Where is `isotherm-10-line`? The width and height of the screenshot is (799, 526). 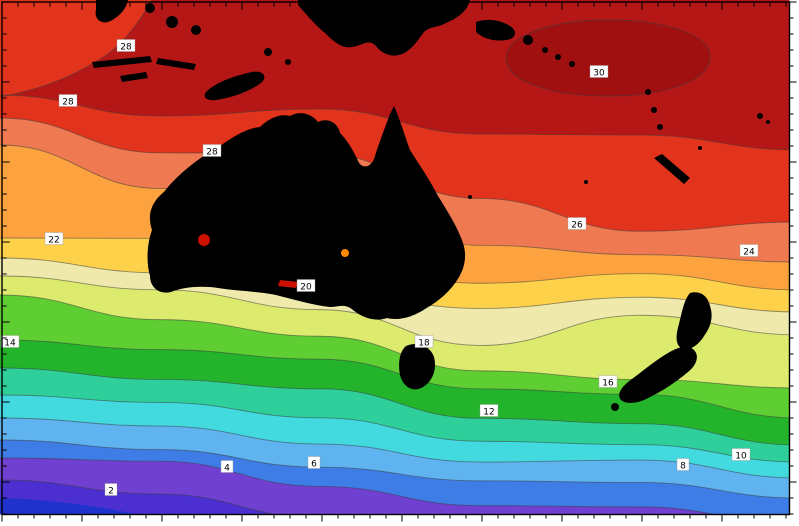 isotherm-10-line is located at coordinates (399, 428).